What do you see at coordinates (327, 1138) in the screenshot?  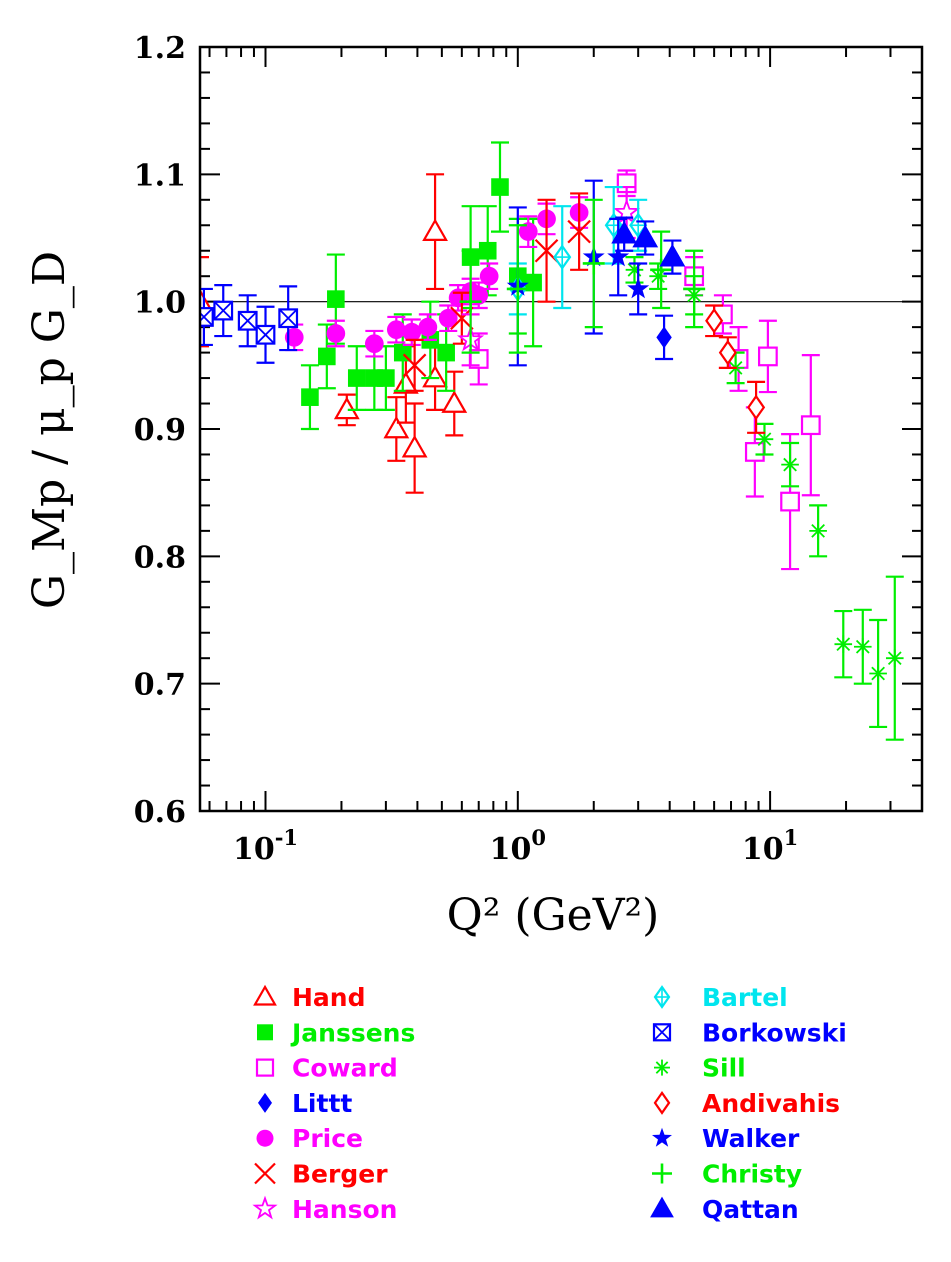 I see `legend-label: Price` at bounding box center [327, 1138].